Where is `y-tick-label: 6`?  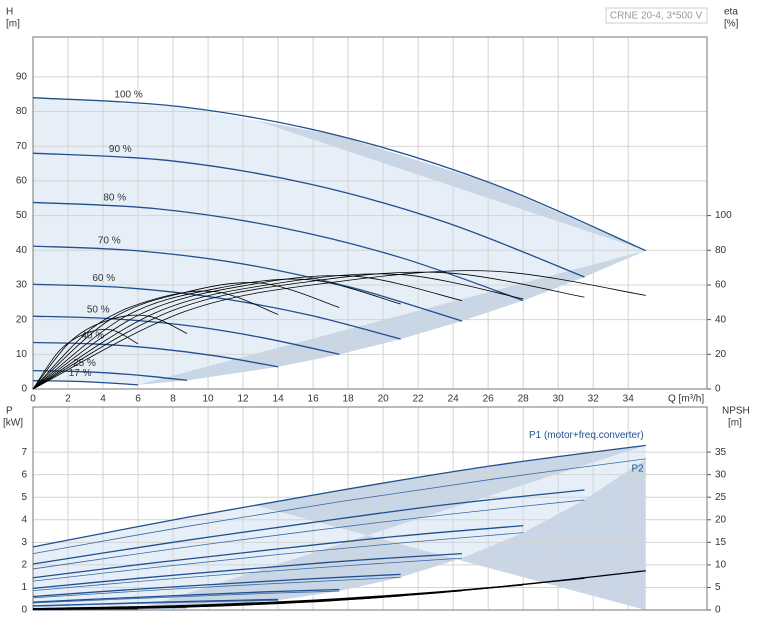
y-tick-label: 6 is located at coordinates (24, 474).